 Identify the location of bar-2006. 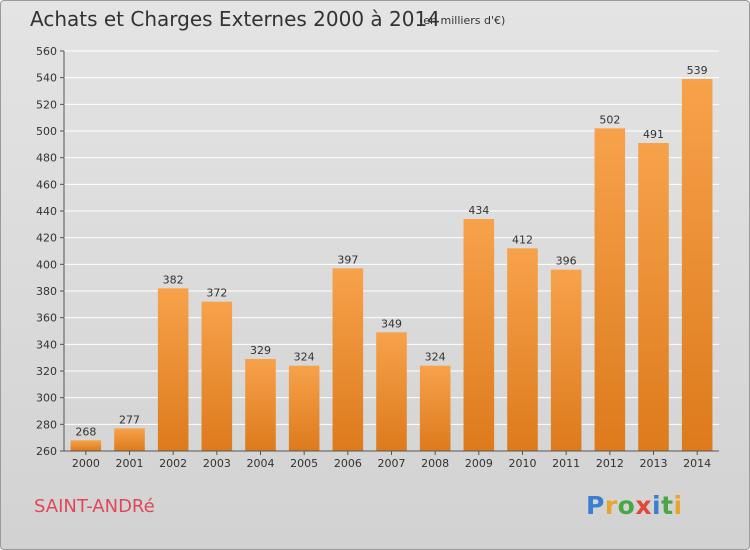
(348, 359).